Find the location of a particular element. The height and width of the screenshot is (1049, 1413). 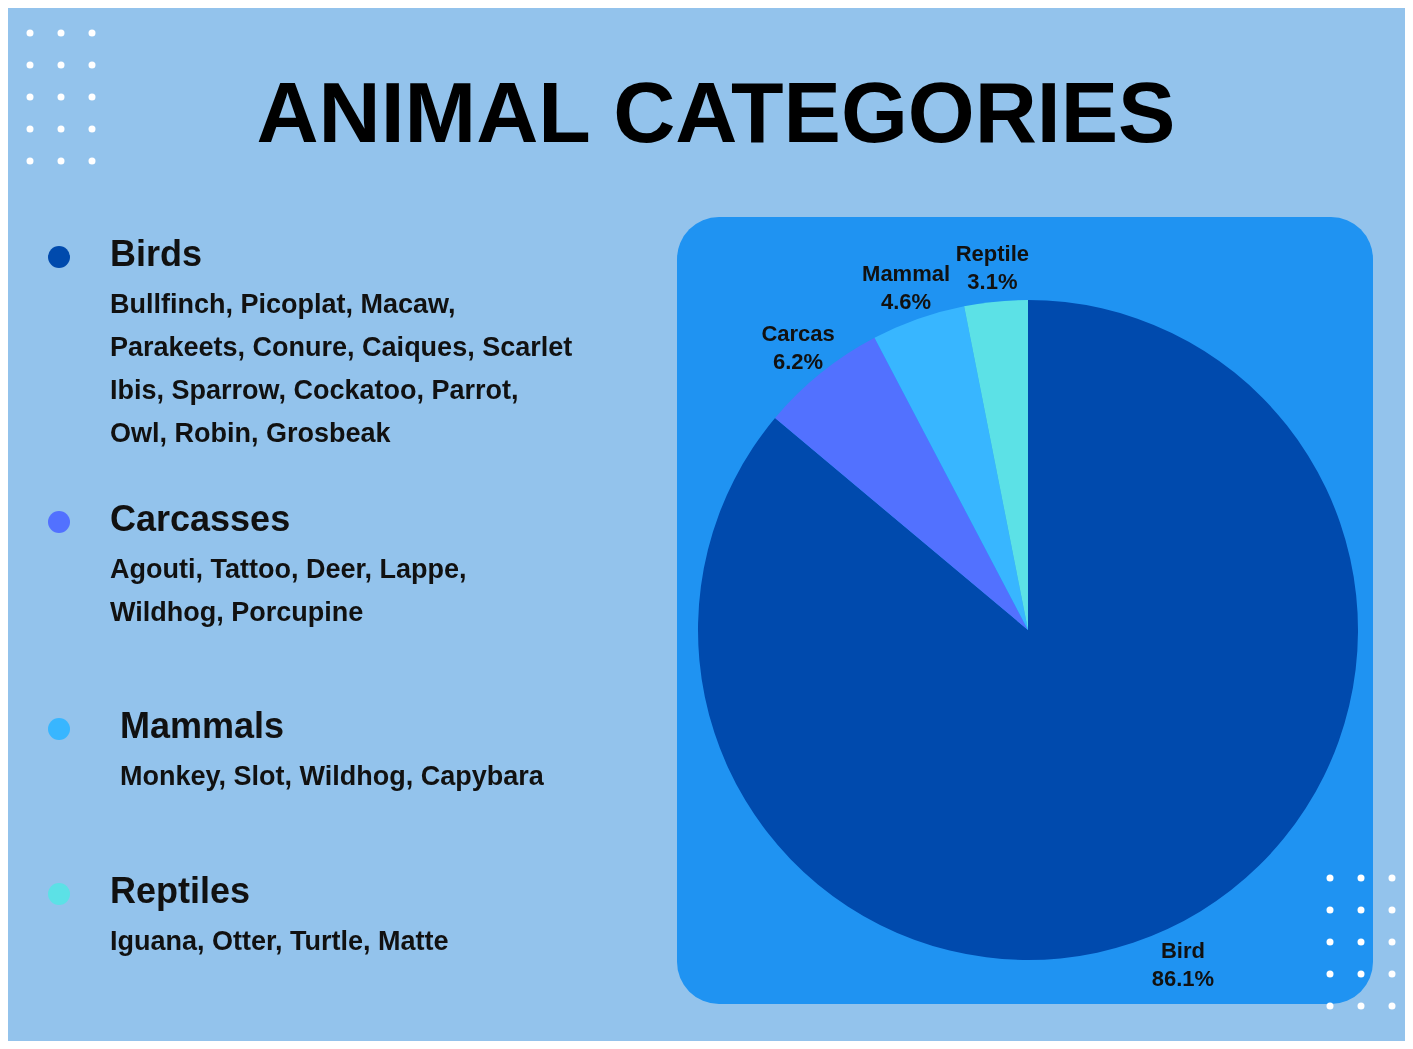

chart-title: ANIMAL CATEGORIES is located at coordinates (716, 112).